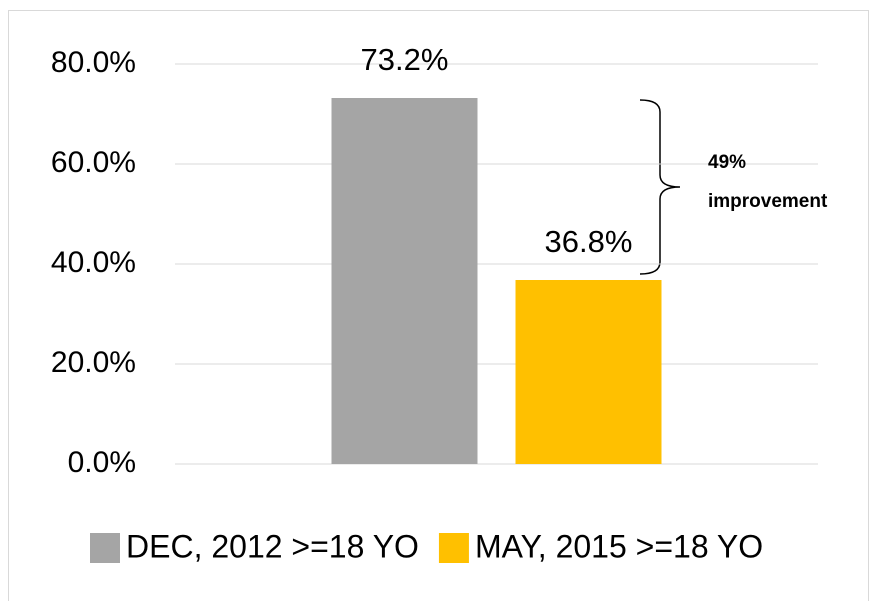 Image resolution: width=877 pixels, height=601 pixels. Describe the element at coordinates (93, 162) in the screenshot. I see `y-tick-label: 60.0%` at that location.